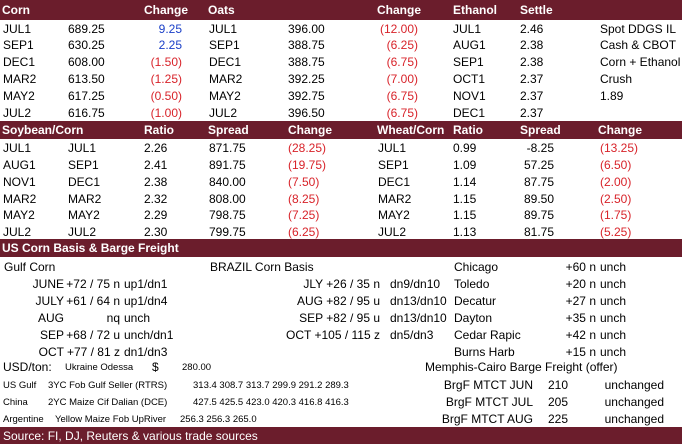 This screenshot has height=444, width=682. What do you see at coordinates (580, 301) in the screenshot?
I see `city-basis: +27 n` at bounding box center [580, 301].